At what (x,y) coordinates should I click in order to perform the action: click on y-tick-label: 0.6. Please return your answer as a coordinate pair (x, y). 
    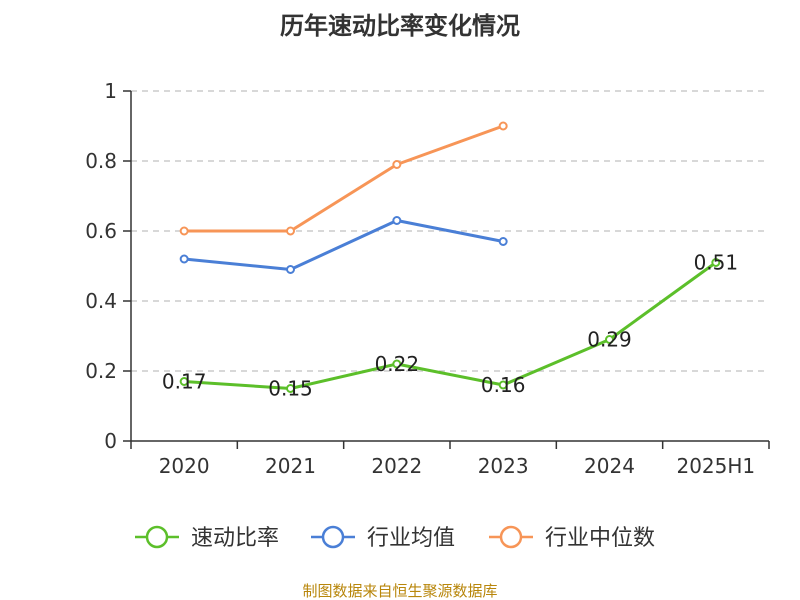
    Looking at the image, I should click on (101, 231).